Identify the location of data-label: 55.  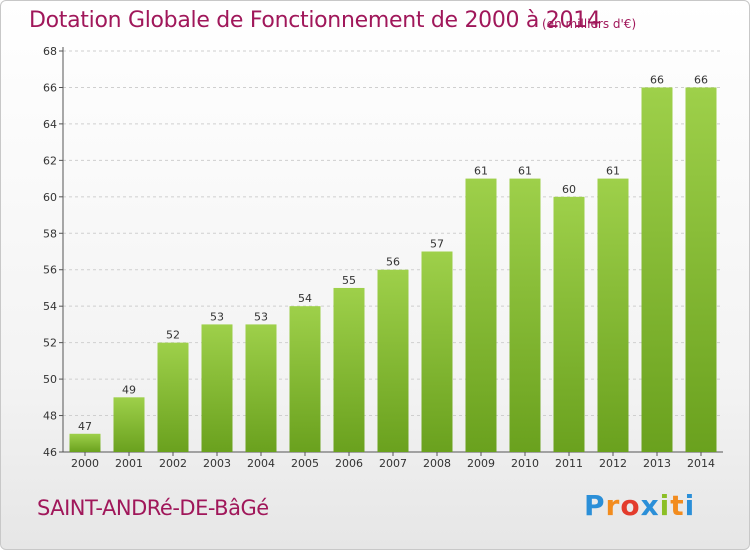
(349, 280).